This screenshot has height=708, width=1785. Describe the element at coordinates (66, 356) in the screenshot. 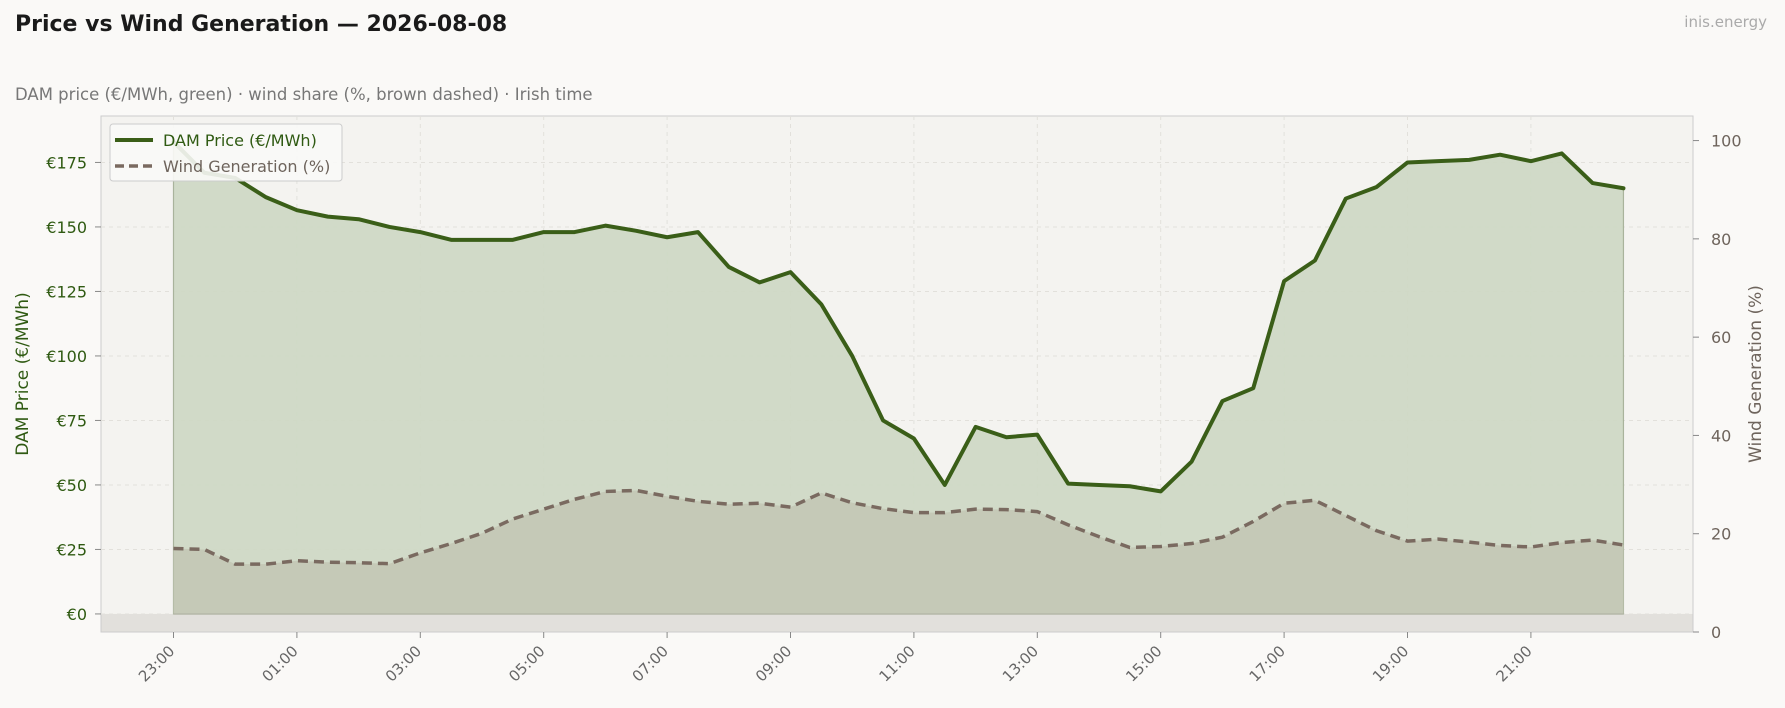

I see `y-left-tick-label-4: €100` at that location.